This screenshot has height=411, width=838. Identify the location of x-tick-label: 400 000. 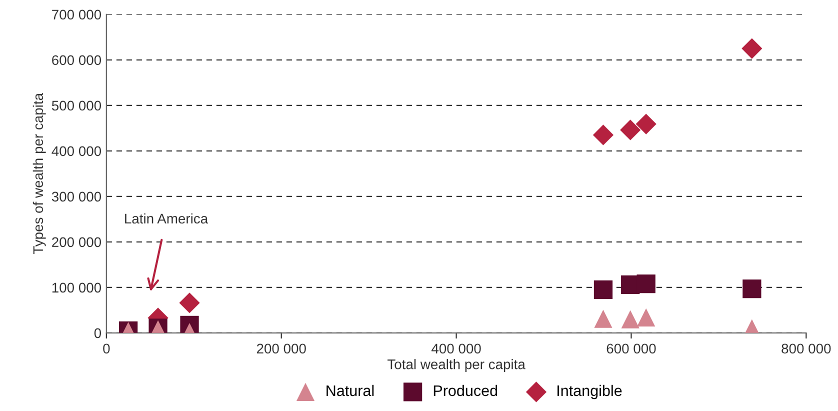
(456, 349).